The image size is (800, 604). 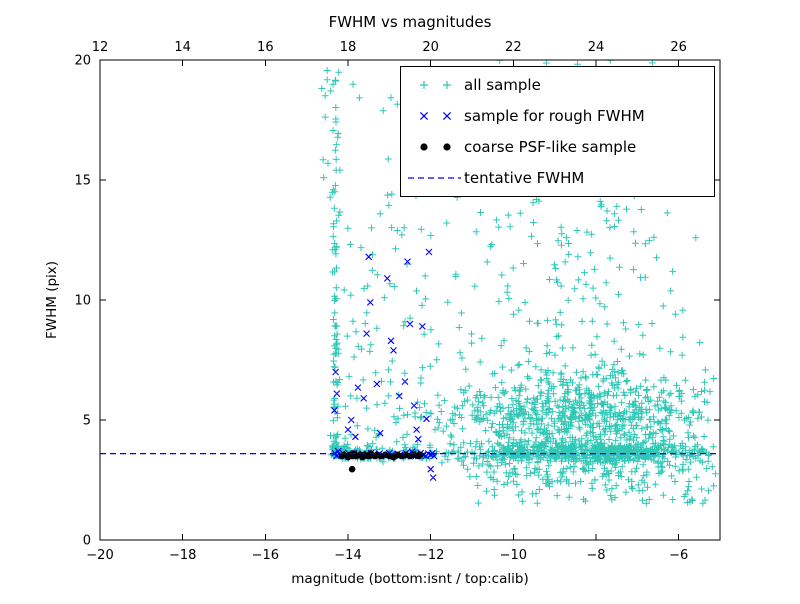 I want to click on legend-box, so click(x=557, y=131).